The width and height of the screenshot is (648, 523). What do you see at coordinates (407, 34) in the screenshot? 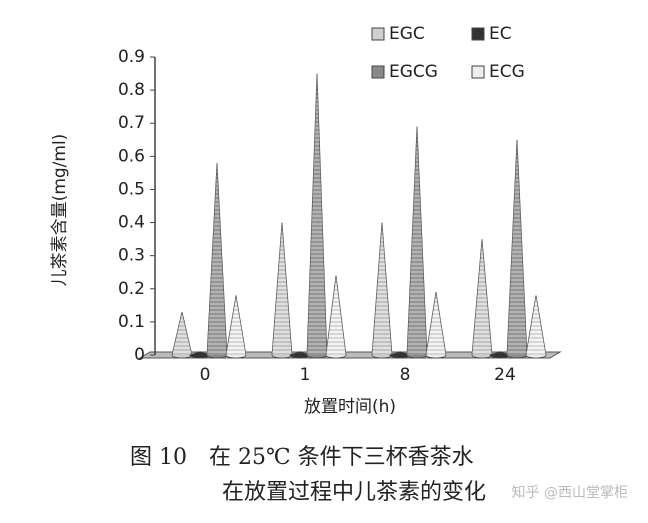
I see `legend-label: EGC` at bounding box center [407, 34].